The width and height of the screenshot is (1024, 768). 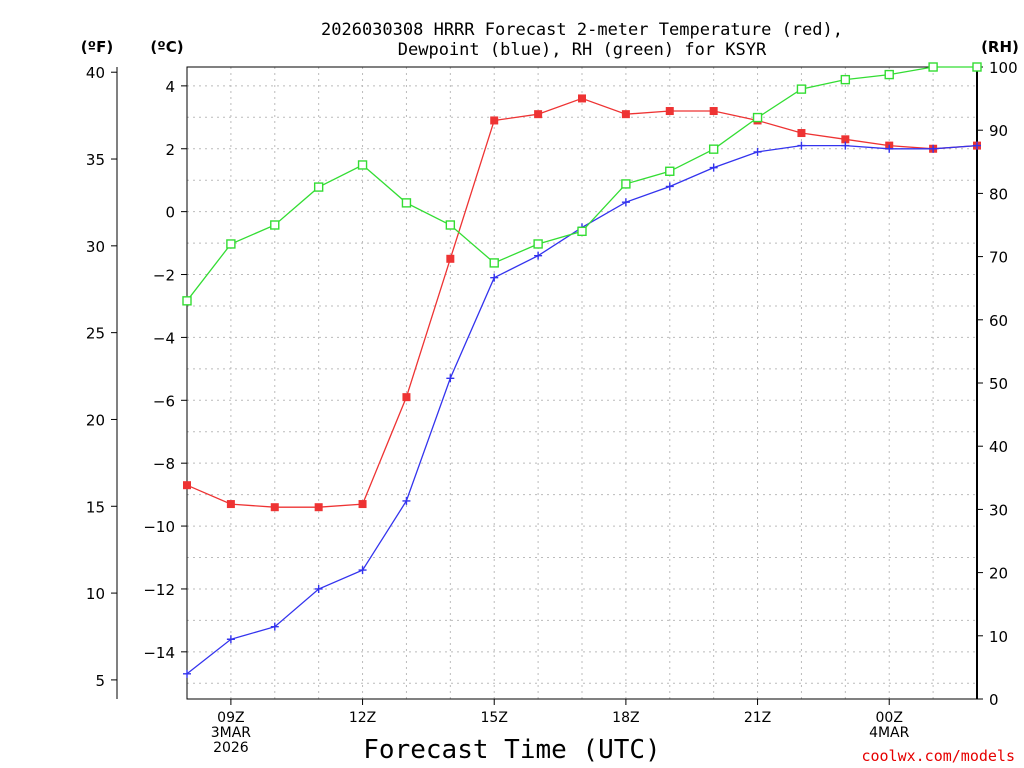 What do you see at coordinates (1000, 47) in the screenshot?
I see `rh-axis-unit: (RH)` at bounding box center [1000, 47].